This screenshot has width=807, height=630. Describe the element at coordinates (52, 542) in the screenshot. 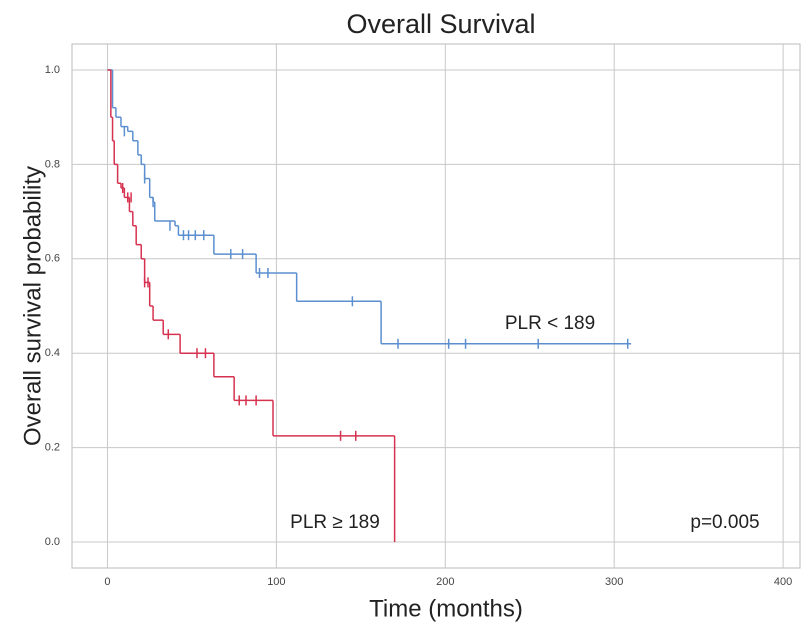

I see `y-tick-label: 0.0` at that location.